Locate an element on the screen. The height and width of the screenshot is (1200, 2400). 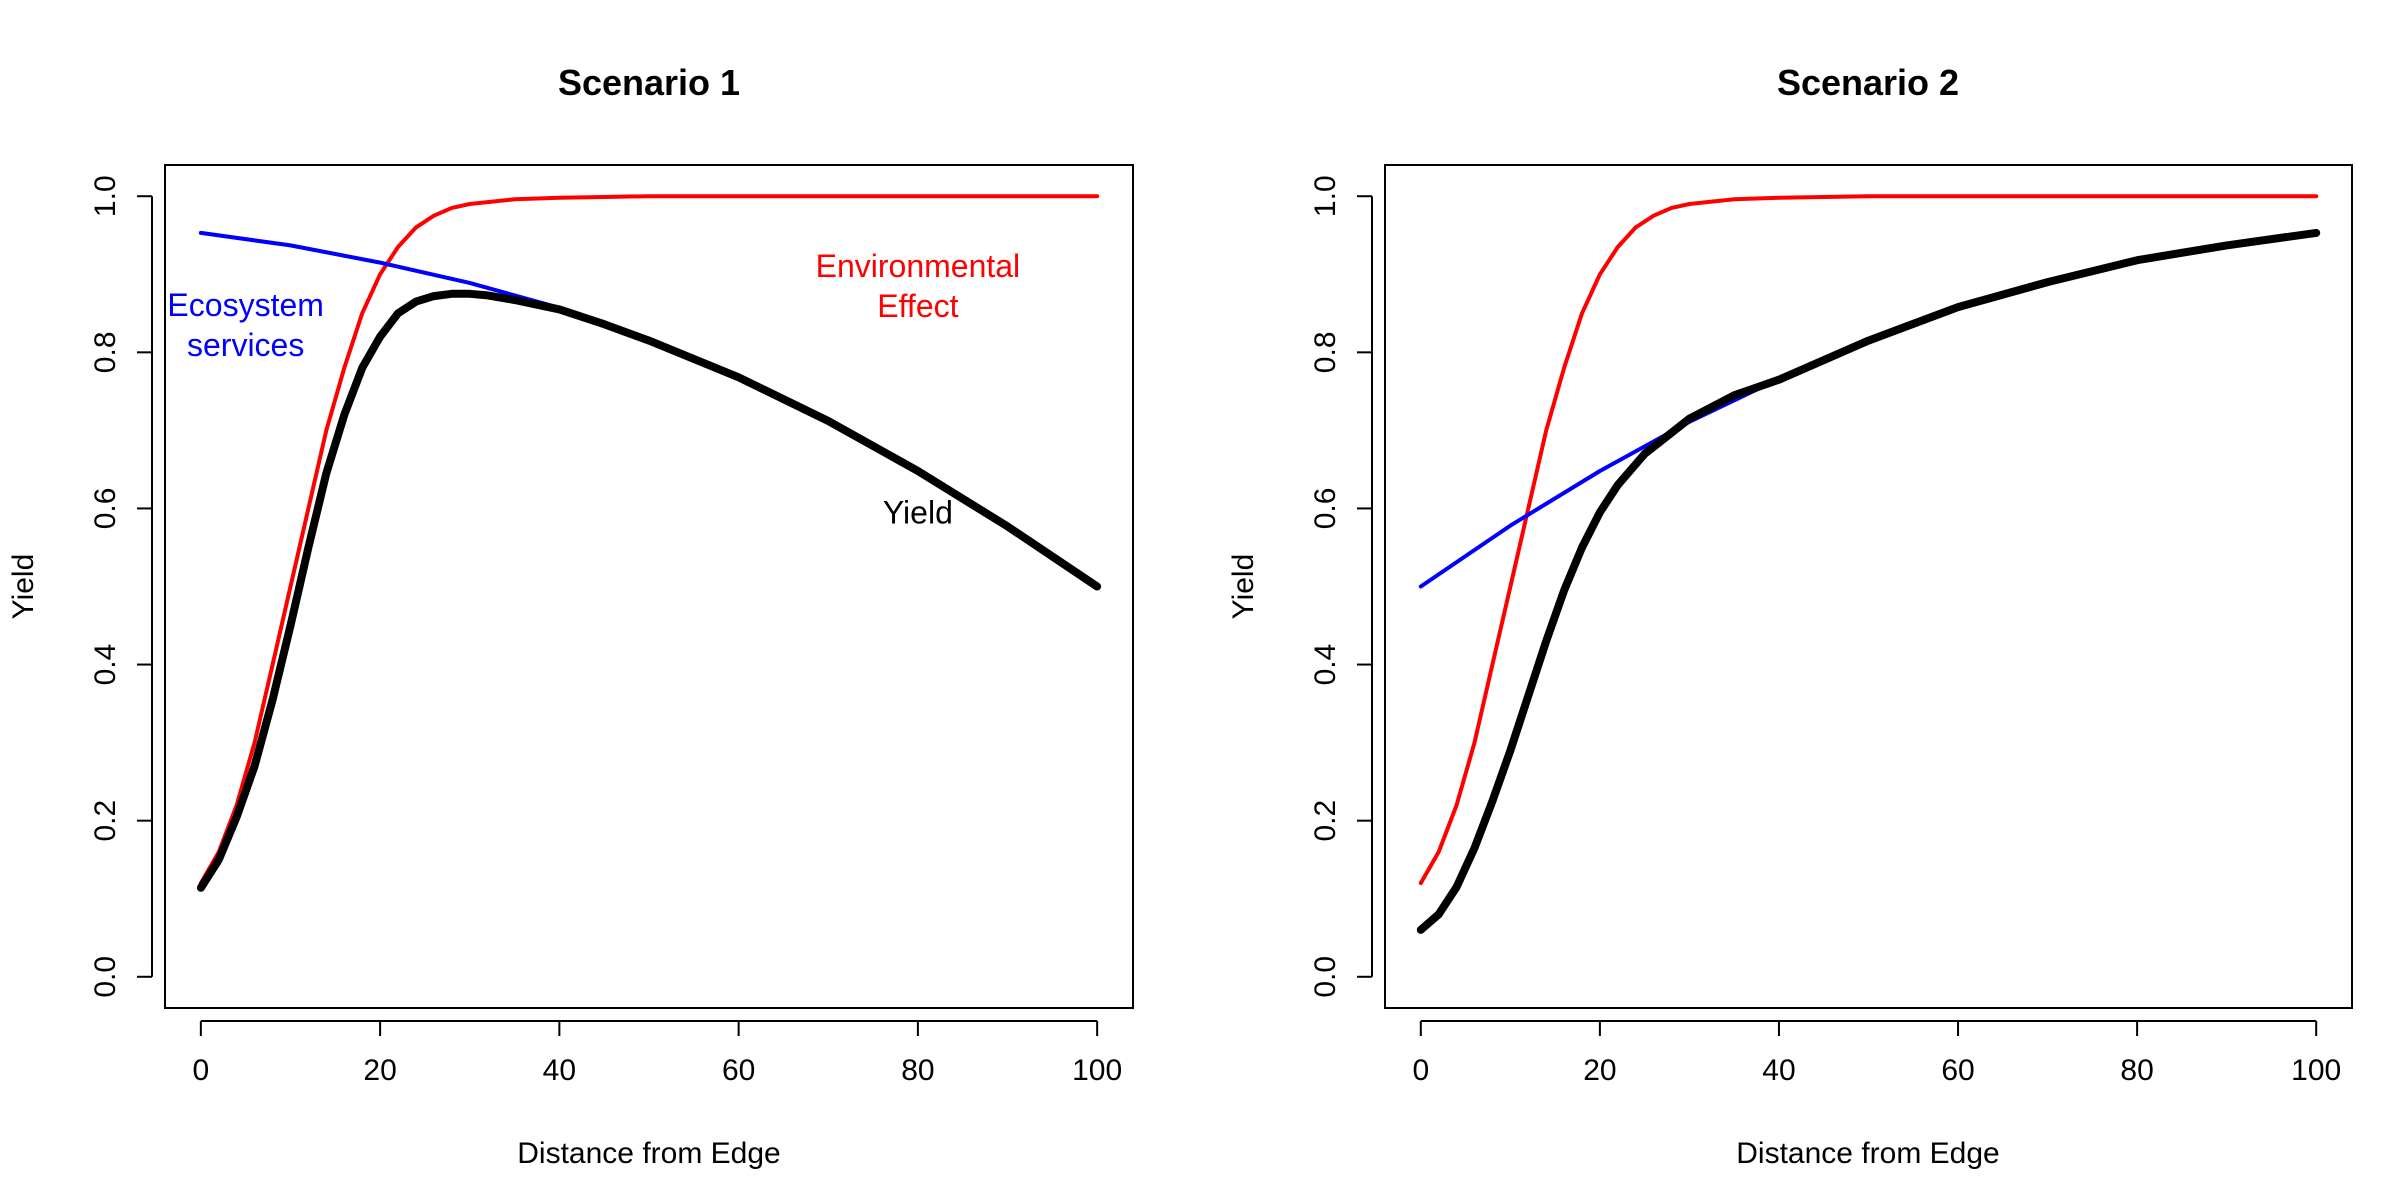
annotation-label: Yield is located at coordinates (918, 512).